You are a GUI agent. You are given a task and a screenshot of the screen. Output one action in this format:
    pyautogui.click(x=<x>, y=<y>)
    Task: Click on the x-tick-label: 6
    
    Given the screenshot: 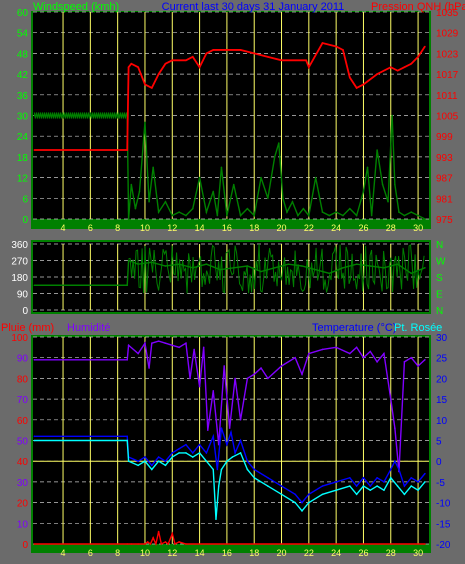 What is the action you would take?
    pyautogui.click(x=90, y=228)
    